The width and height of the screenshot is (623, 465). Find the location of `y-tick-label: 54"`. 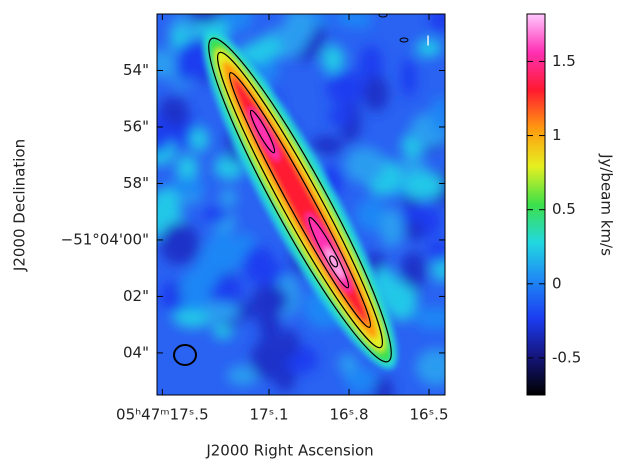

y-tick-label: 54" is located at coordinates (136, 70).